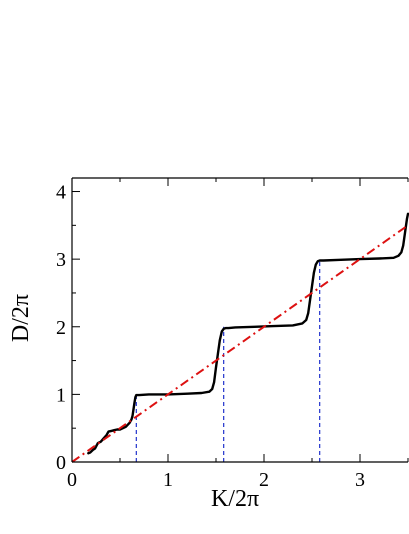  Describe the element at coordinates (168, 480) in the screenshot. I see `x-tick-label-1: 1` at that location.